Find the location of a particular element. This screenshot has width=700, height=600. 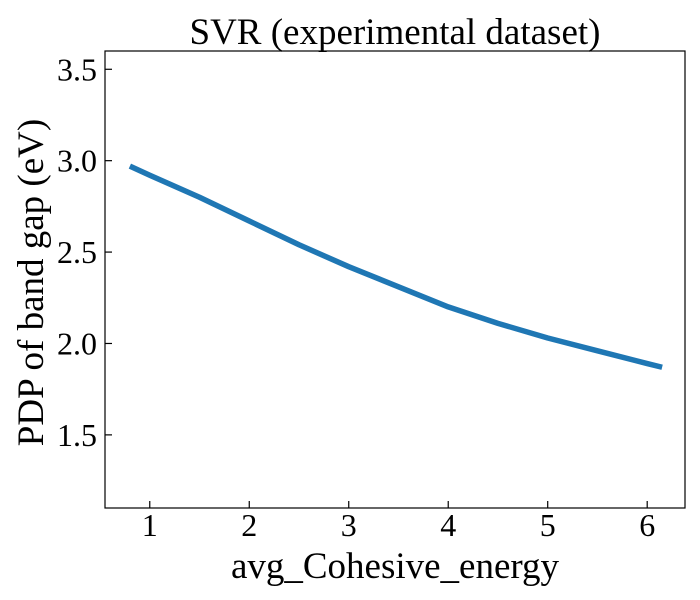

x-tick-label: 2 is located at coordinates (249, 525).